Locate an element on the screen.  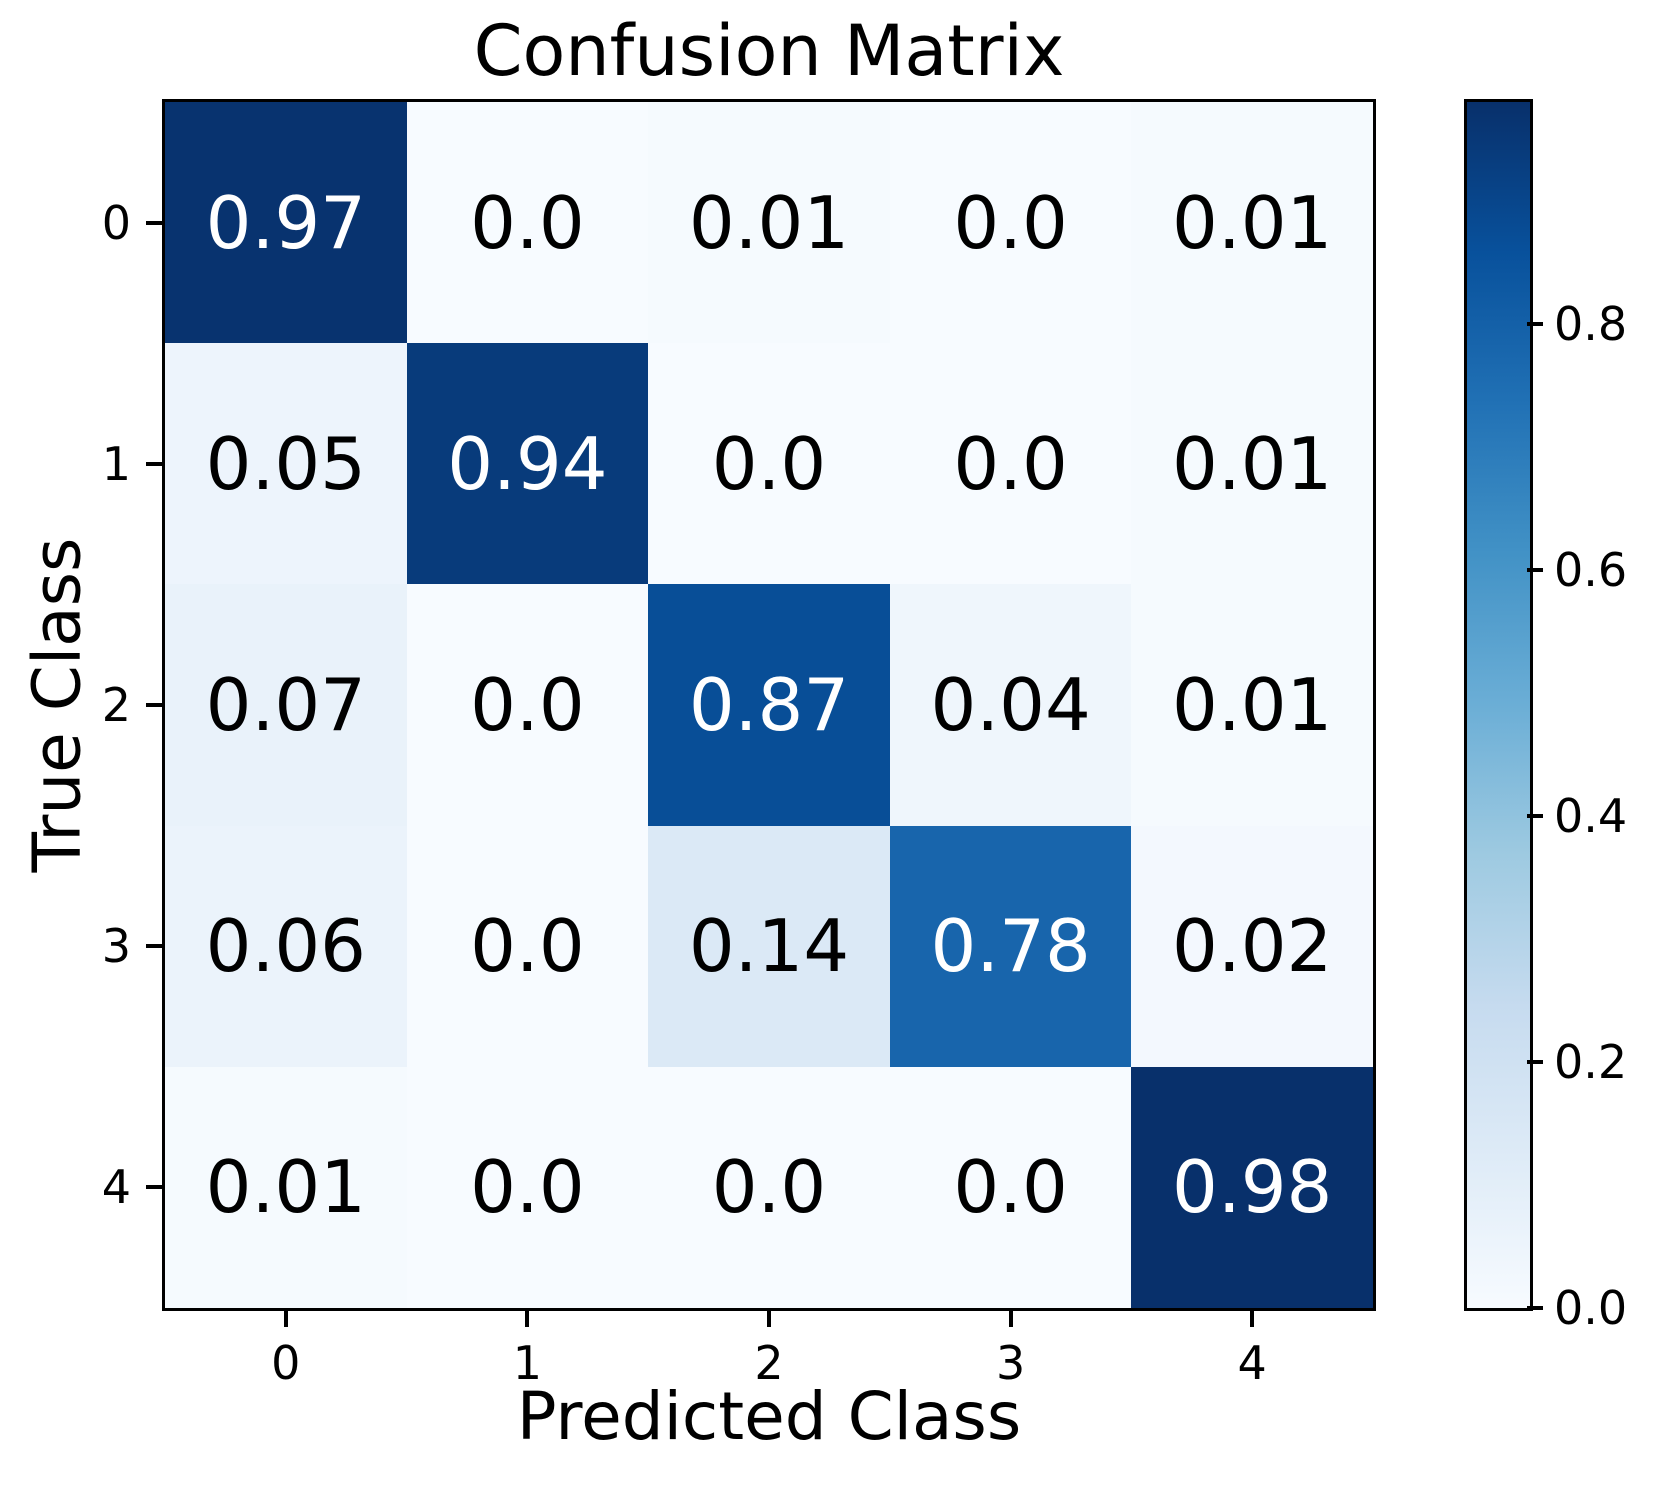
matrix-cell-r0c2: 0.01 is located at coordinates (769, 223).